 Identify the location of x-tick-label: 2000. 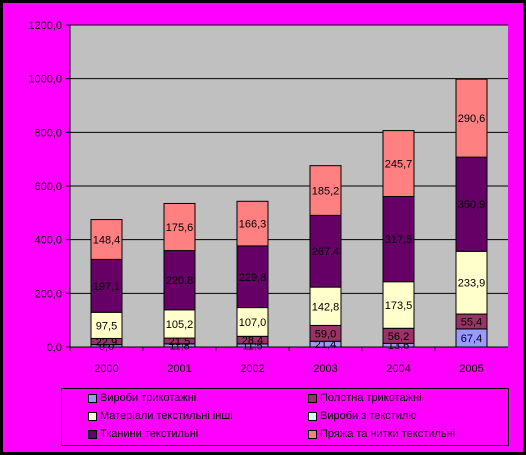
(106, 369).